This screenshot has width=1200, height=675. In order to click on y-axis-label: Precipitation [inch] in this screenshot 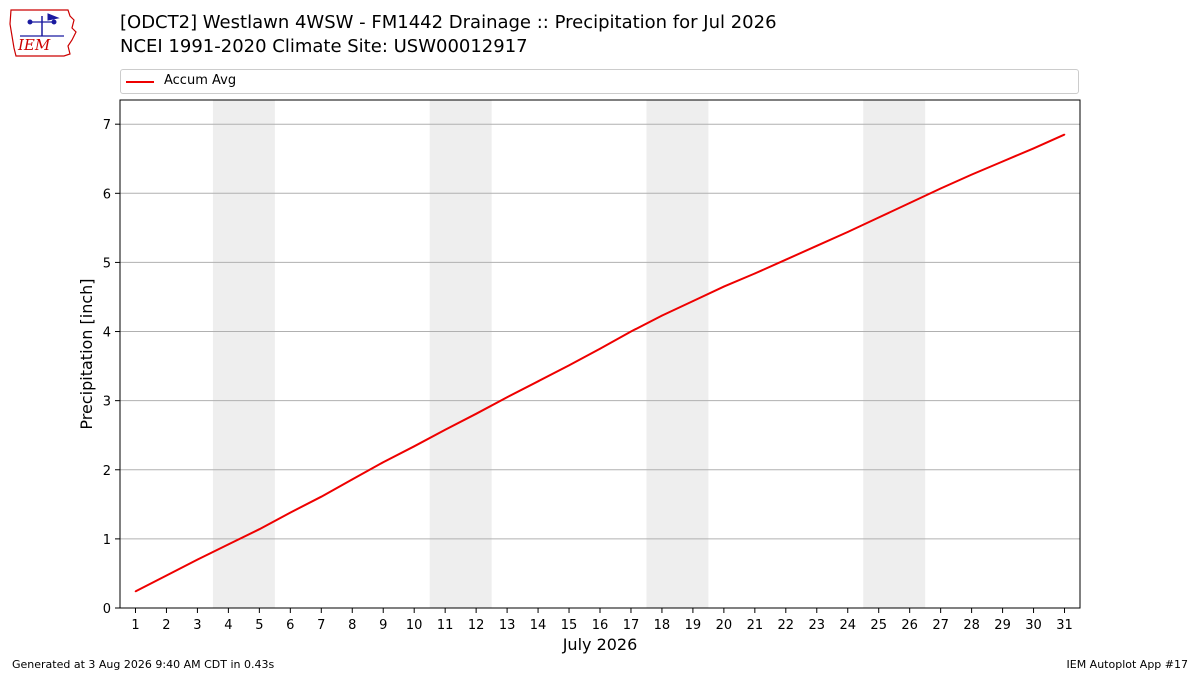, I will do `click(86, 353)`.